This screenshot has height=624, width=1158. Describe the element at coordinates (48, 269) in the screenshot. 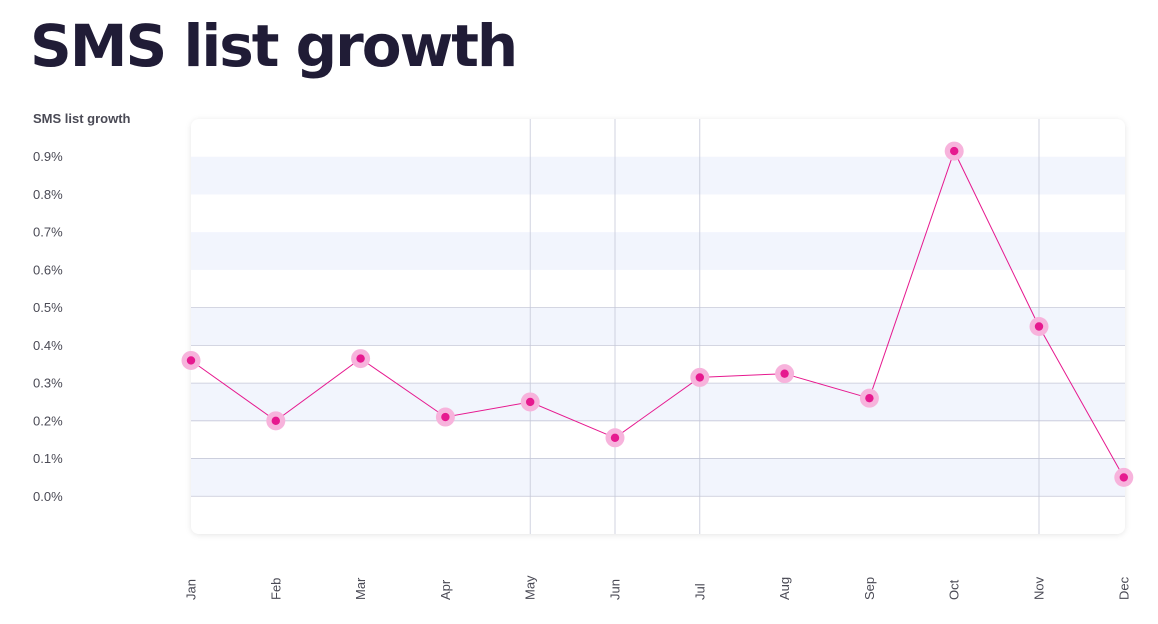

I see `y-tick-label: 0.6%` at that location.